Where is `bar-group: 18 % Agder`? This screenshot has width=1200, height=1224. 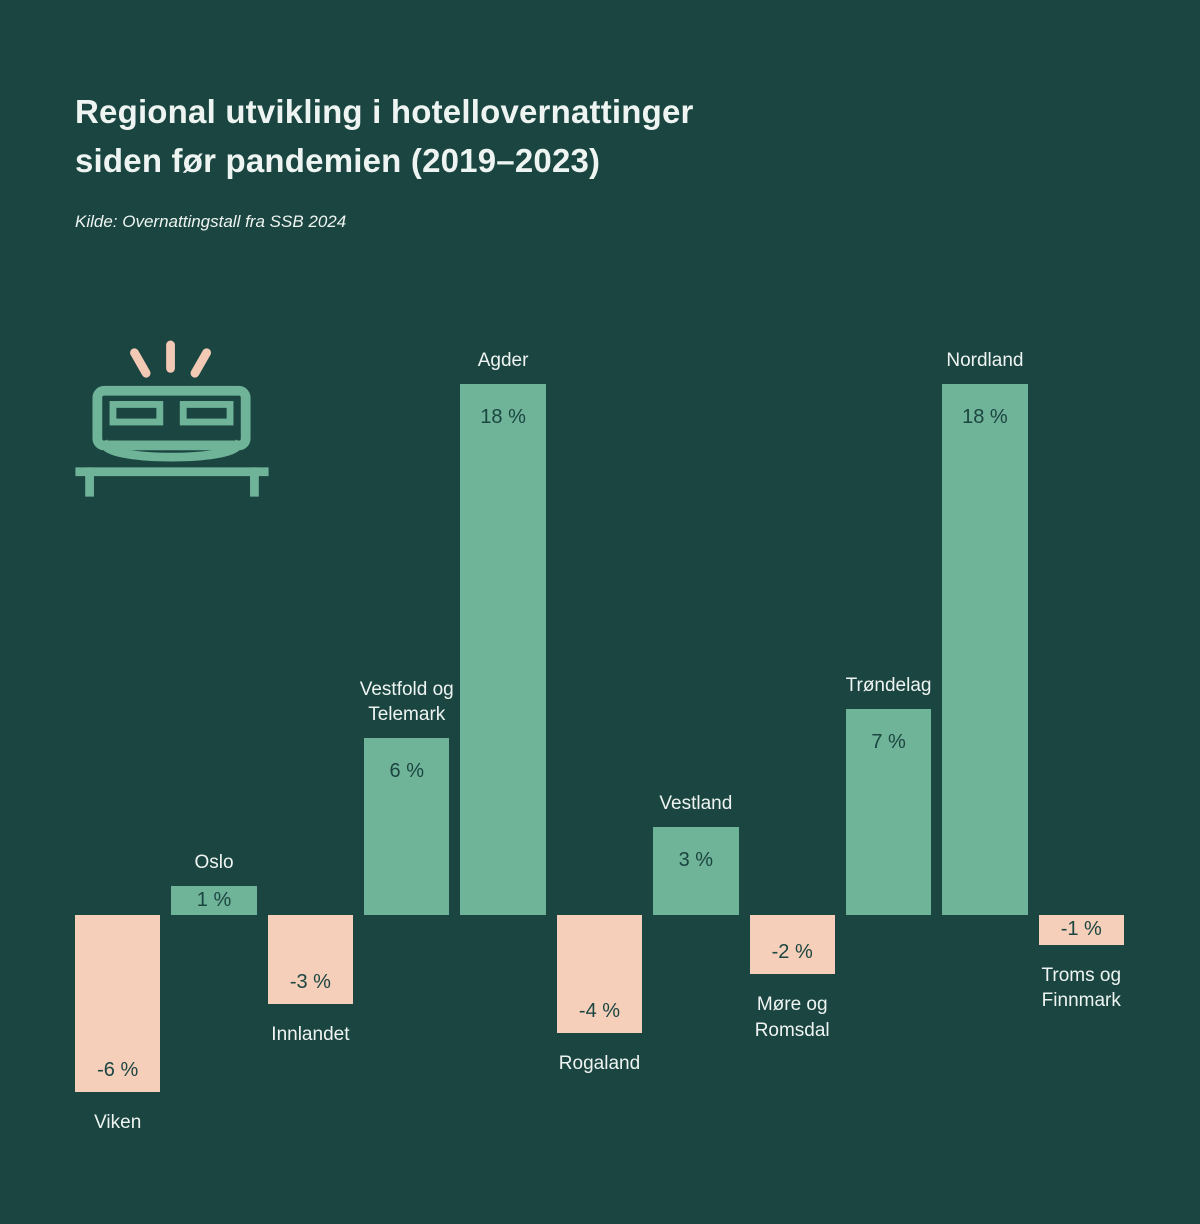 bar-group: 18 % Agder is located at coordinates (503, 750).